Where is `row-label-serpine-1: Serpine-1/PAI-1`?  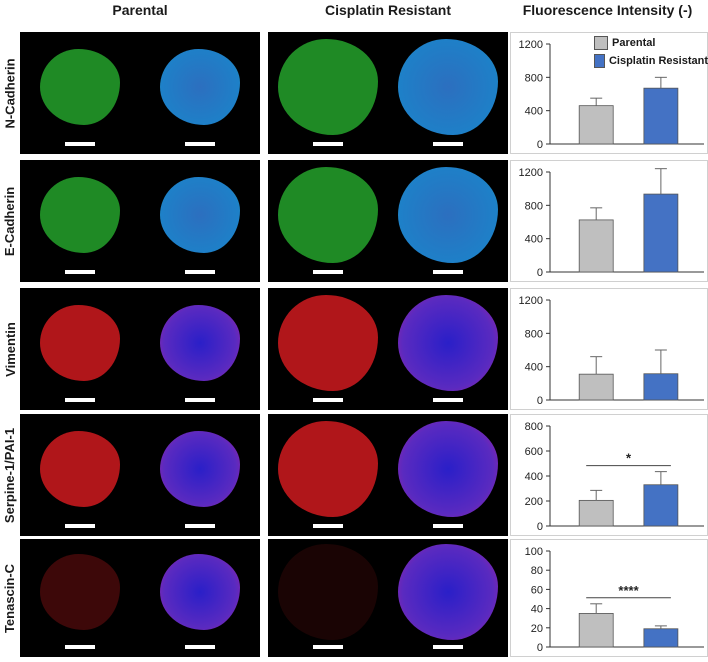 row-label-serpine-1: Serpine-1/PAI-1 is located at coordinates (10, 475).